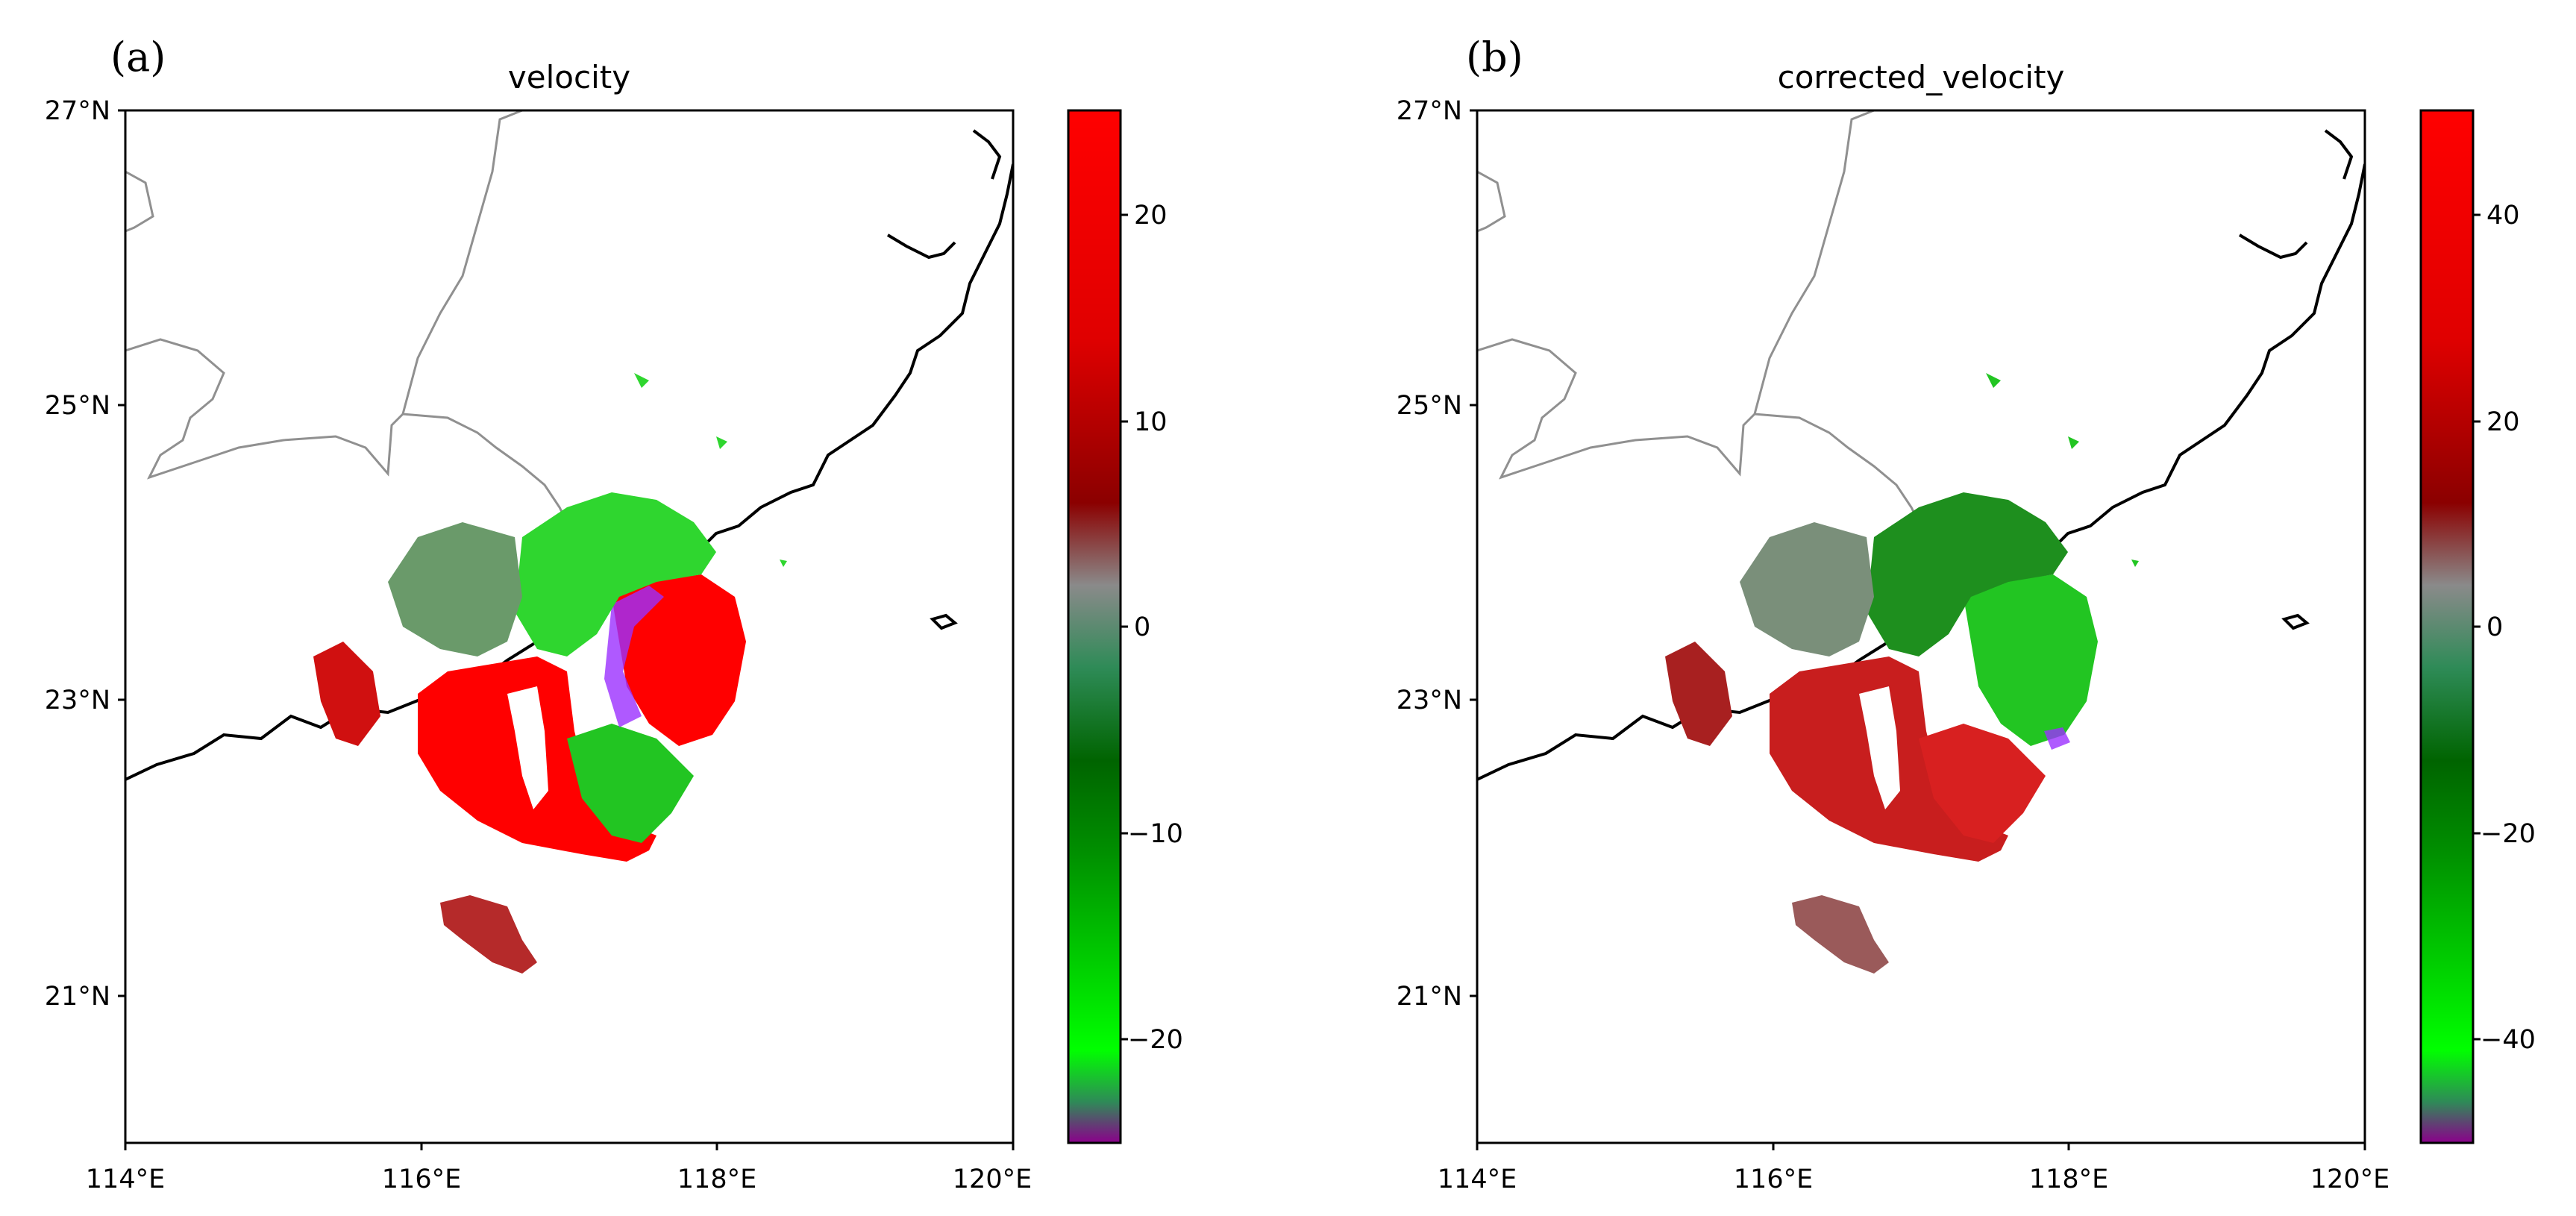 This screenshot has width=2576, height=1216. I want to click on panel-b-title: corrected_velocity, so click(1921, 77).